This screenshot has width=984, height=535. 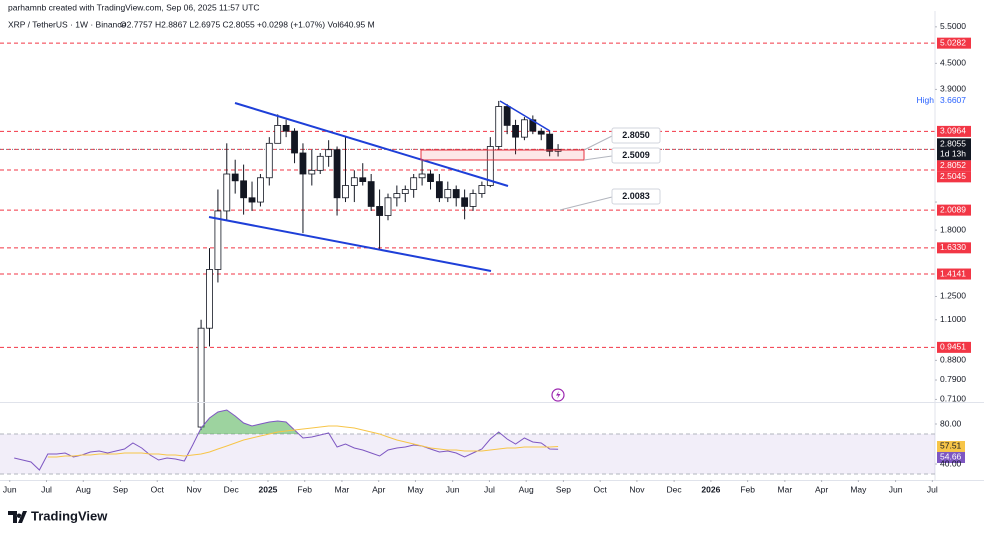 What do you see at coordinates (304, 489) in the screenshot?
I see `x-tick-label: Feb` at bounding box center [304, 489].